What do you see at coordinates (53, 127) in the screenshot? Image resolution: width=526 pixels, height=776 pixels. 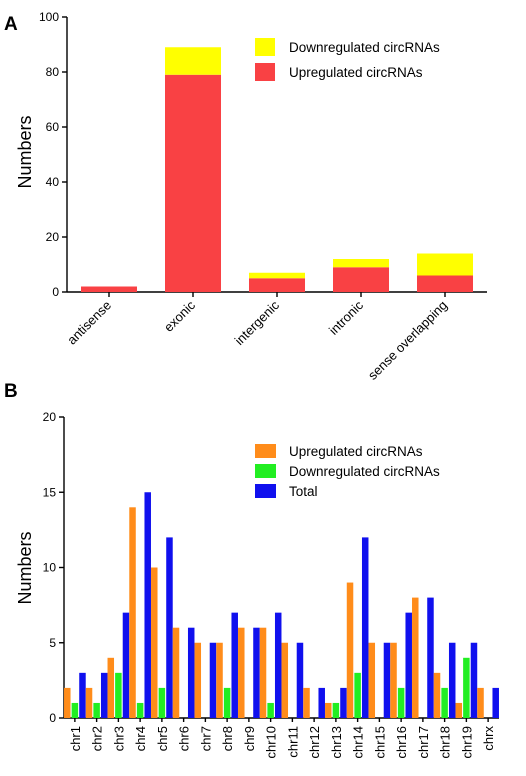 I see `y-tick-label: 60` at bounding box center [53, 127].